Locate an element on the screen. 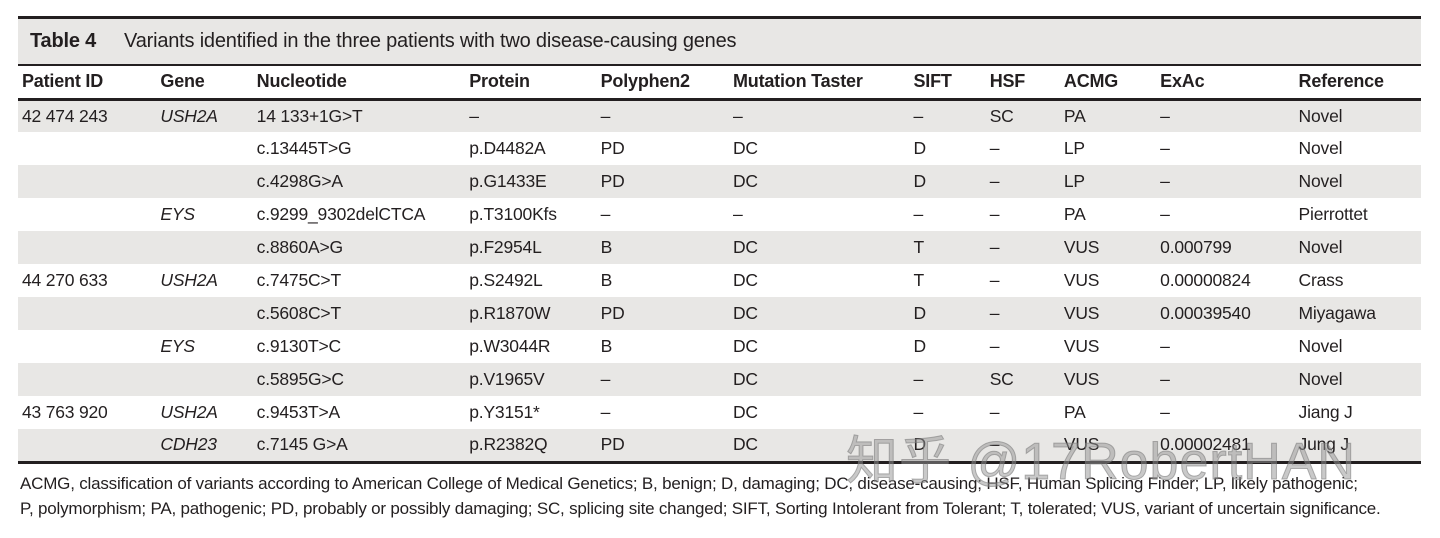 This screenshot has height=538, width=1440. table-row: 42 474 243 USH2A 14 133+1G>T – – – – SC PA – Novel is located at coordinates (719, 115).